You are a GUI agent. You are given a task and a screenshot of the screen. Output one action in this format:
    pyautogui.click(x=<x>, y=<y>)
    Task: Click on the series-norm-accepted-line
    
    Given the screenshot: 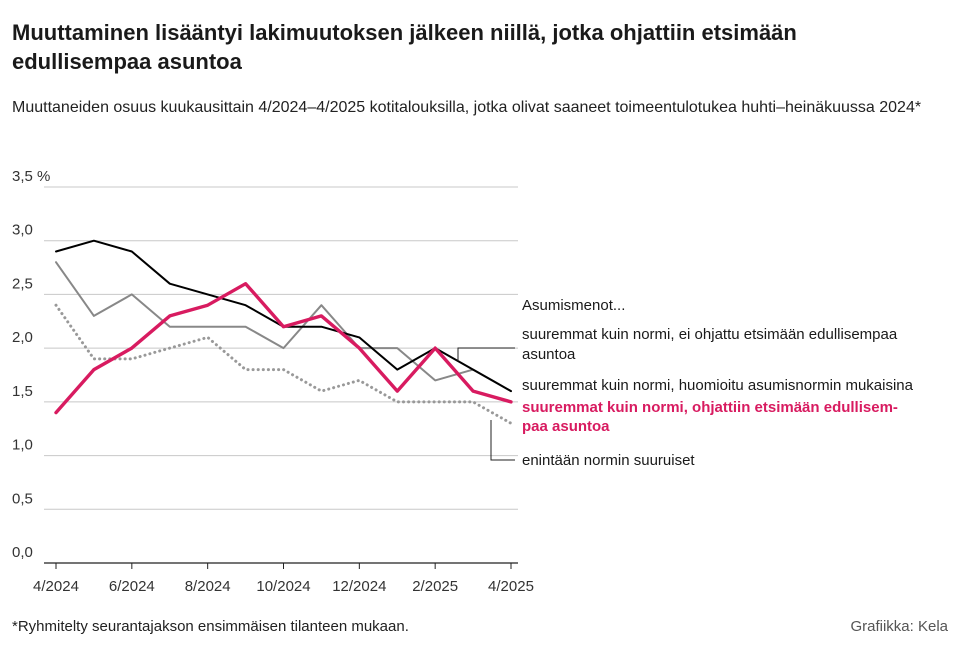 What is the action you would take?
    pyautogui.click(x=283, y=327)
    